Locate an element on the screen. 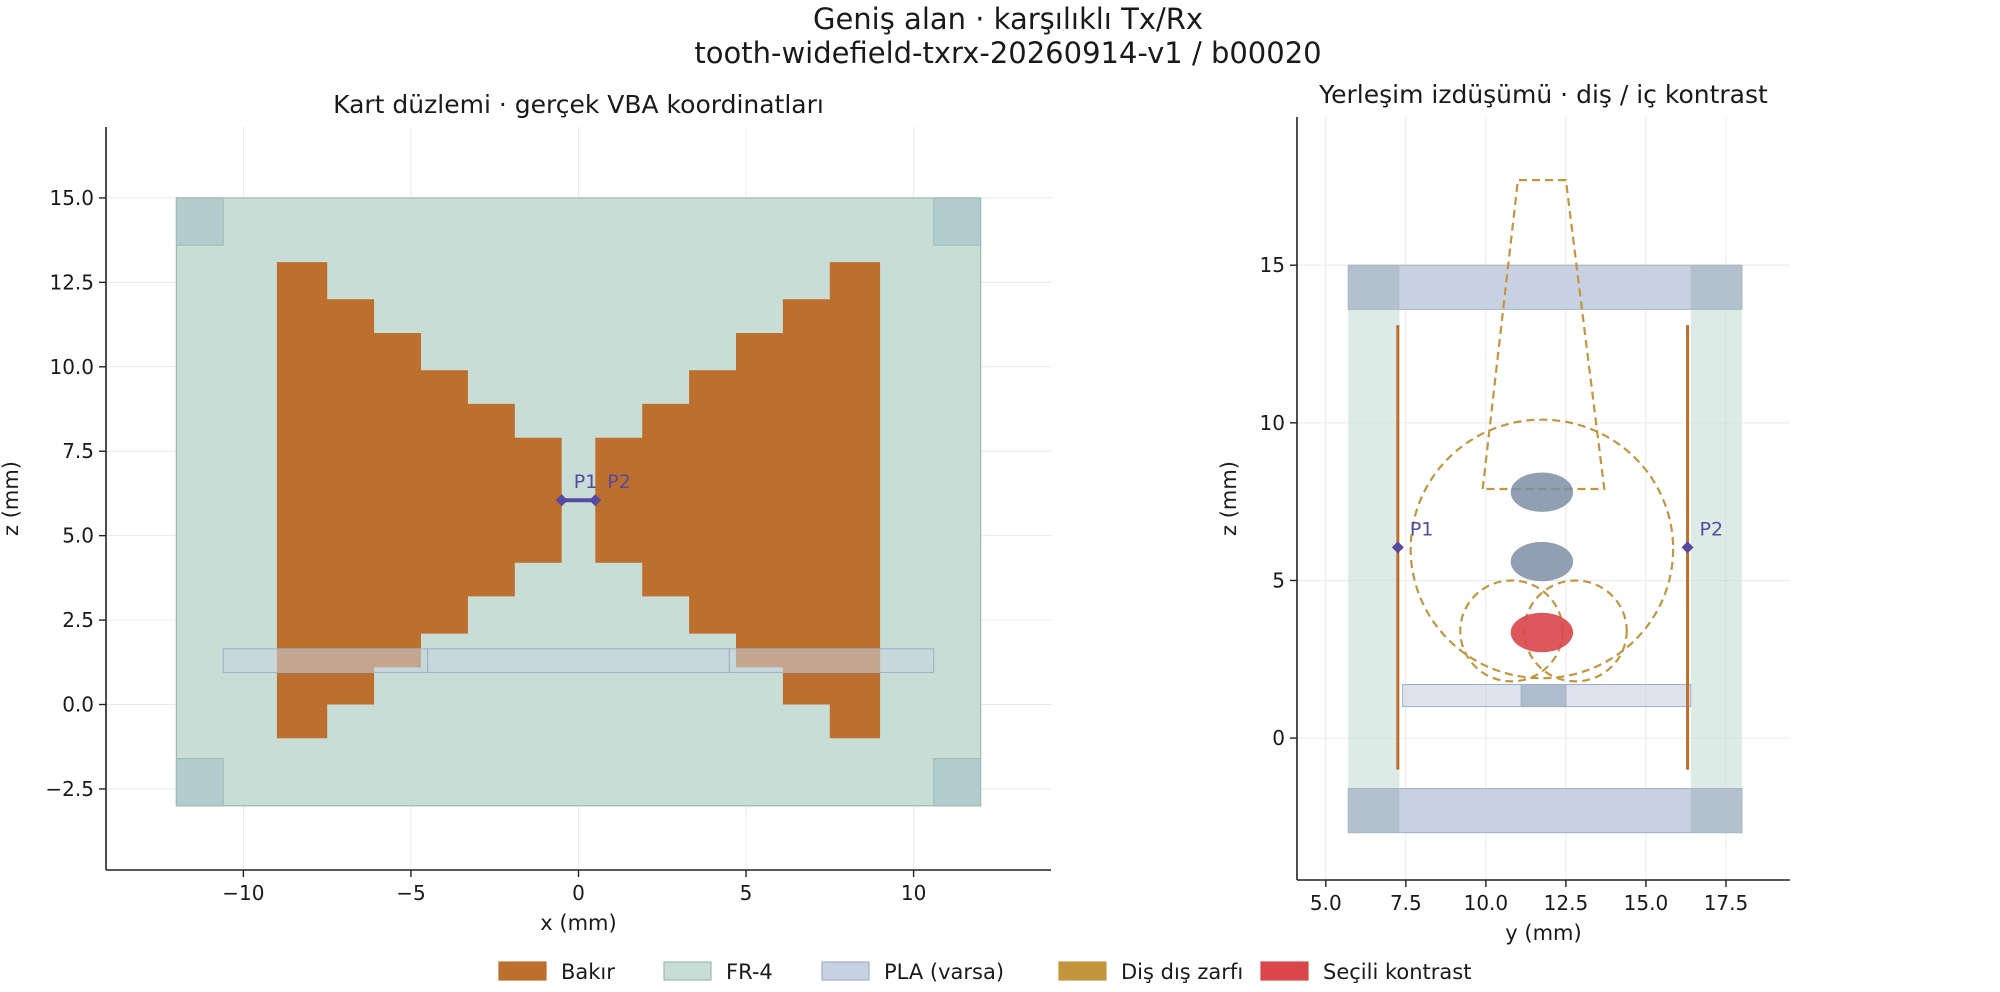 The width and height of the screenshot is (2000, 992). tooth-pulp-outline is located at coordinates (1542, 549).